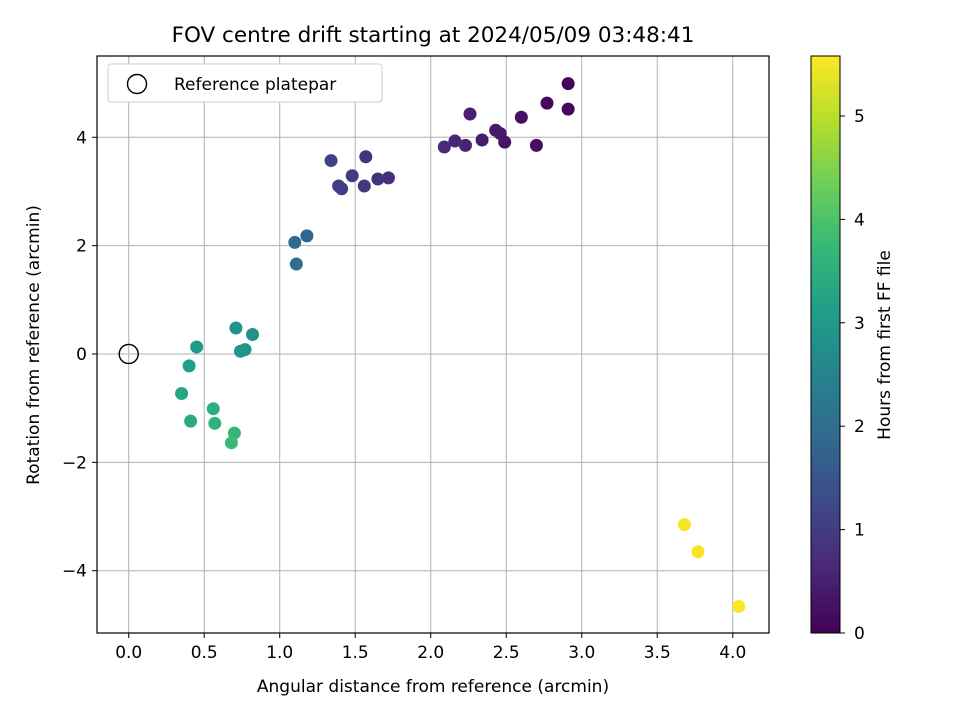 The height and width of the screenshot is (720, 960). What do you see at coordinates (430, 653) in the screenshot?
I see `x-tick-label: 2.0` at bounding box center [430, 653].